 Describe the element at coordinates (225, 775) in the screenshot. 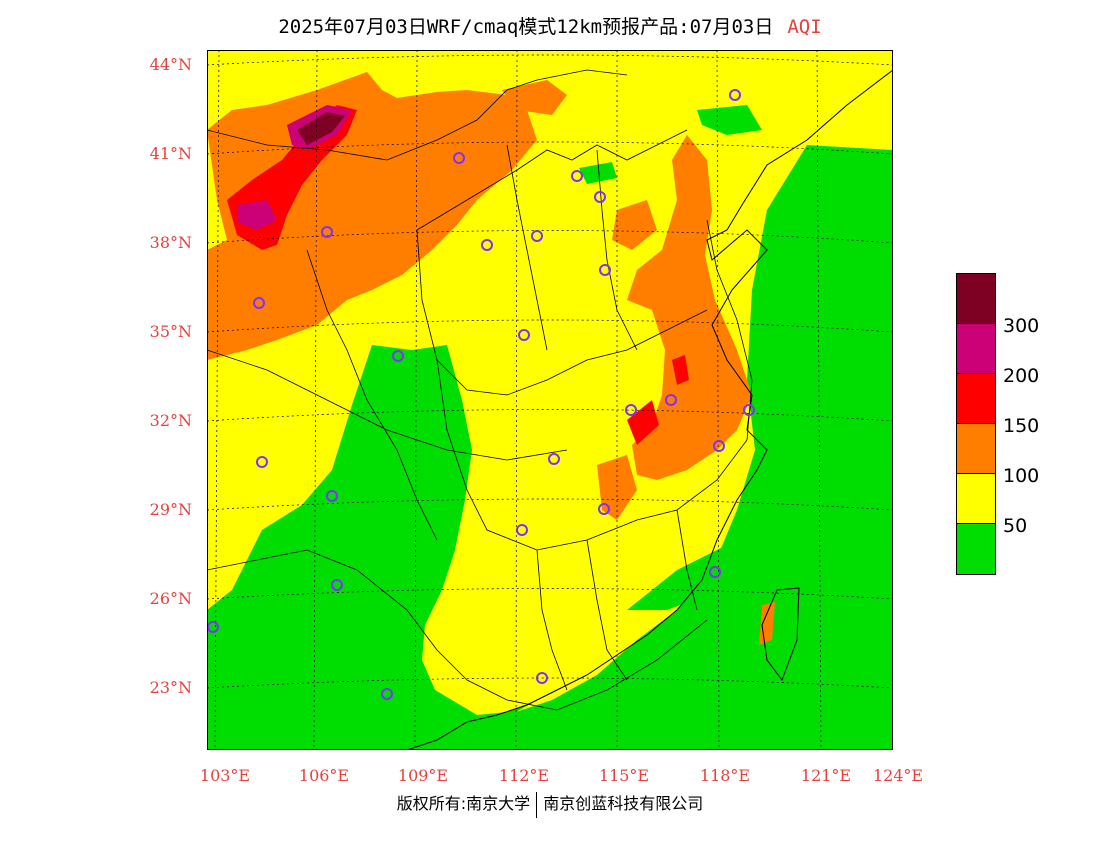

I see `lon-label-103: 103°E` at that location.